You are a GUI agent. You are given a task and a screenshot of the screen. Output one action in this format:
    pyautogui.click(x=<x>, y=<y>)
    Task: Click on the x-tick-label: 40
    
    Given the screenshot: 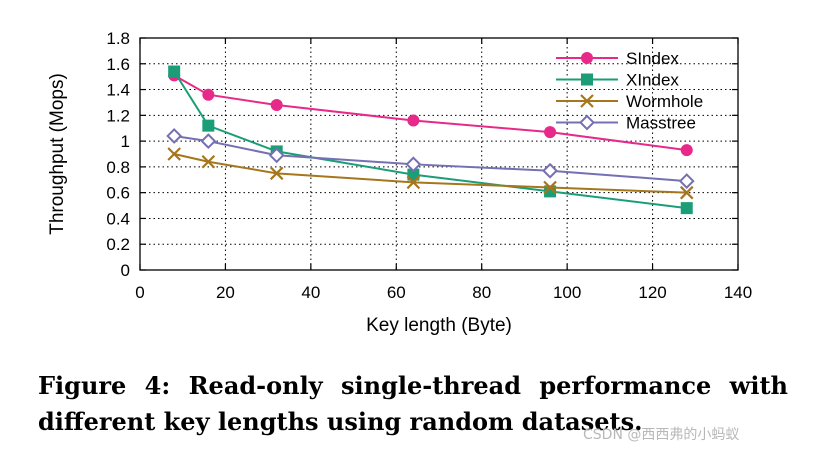 What is the action you would take?
    pyautogui.click(x=310, y=292)
    